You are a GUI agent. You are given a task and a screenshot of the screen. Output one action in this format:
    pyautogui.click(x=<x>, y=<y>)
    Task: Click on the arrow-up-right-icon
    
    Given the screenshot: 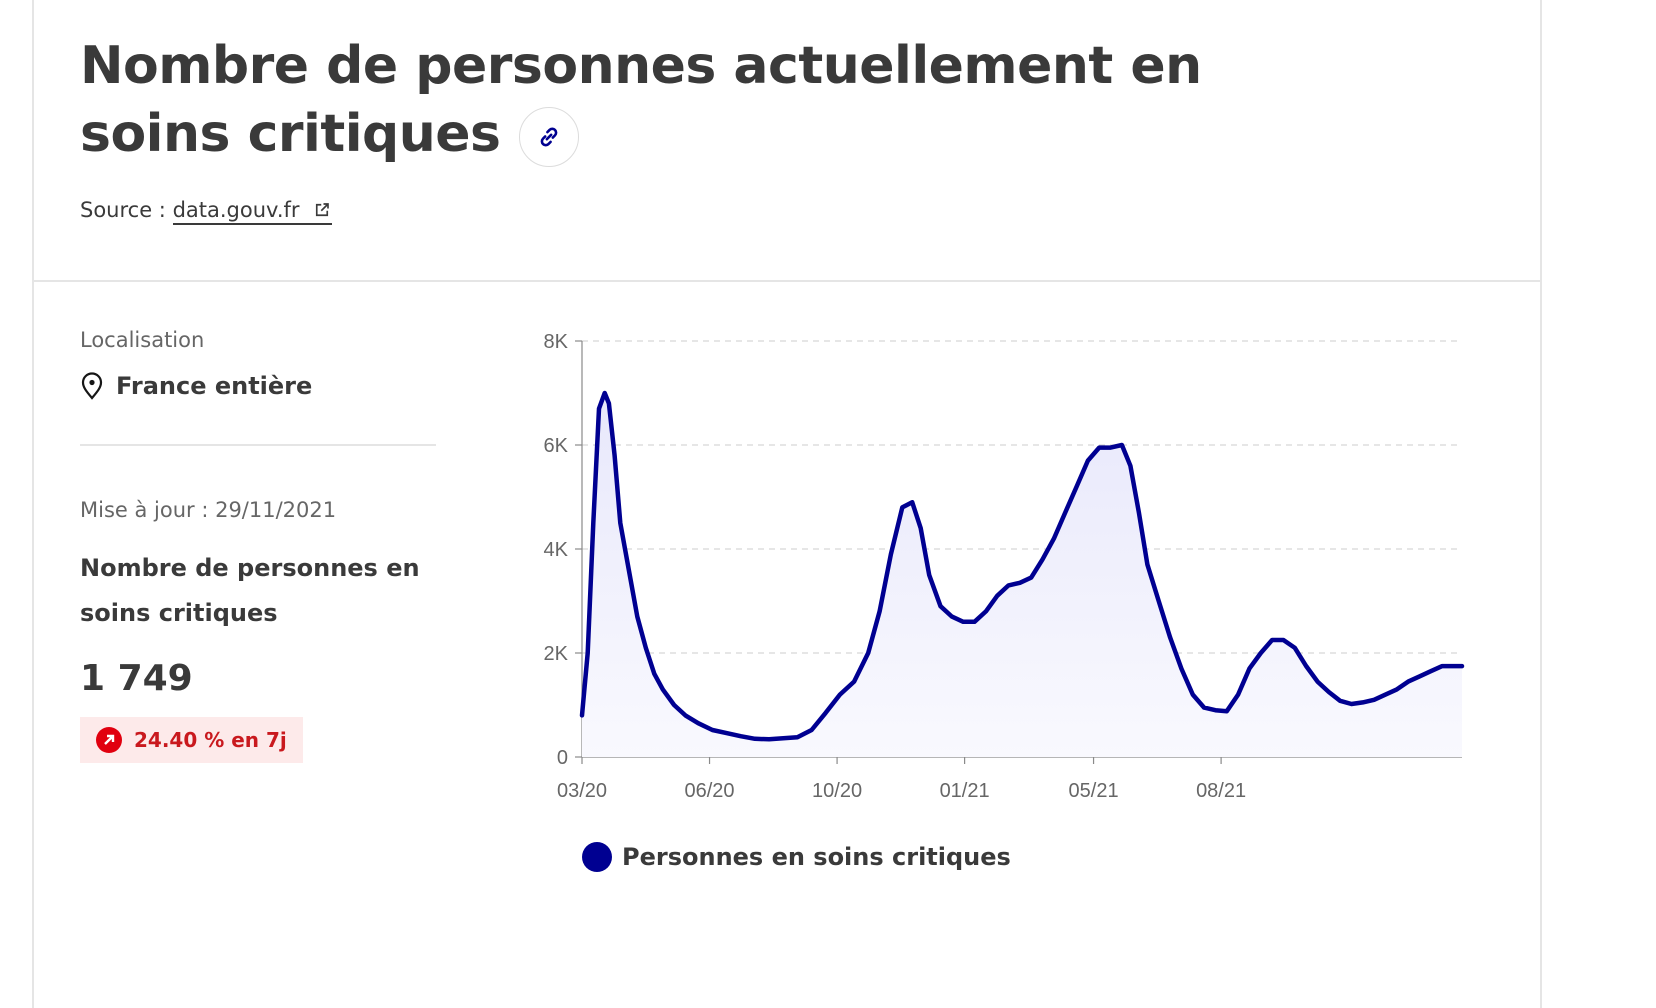 What is the action you would take?
    pyautogui.click(x=109, y=740)
    